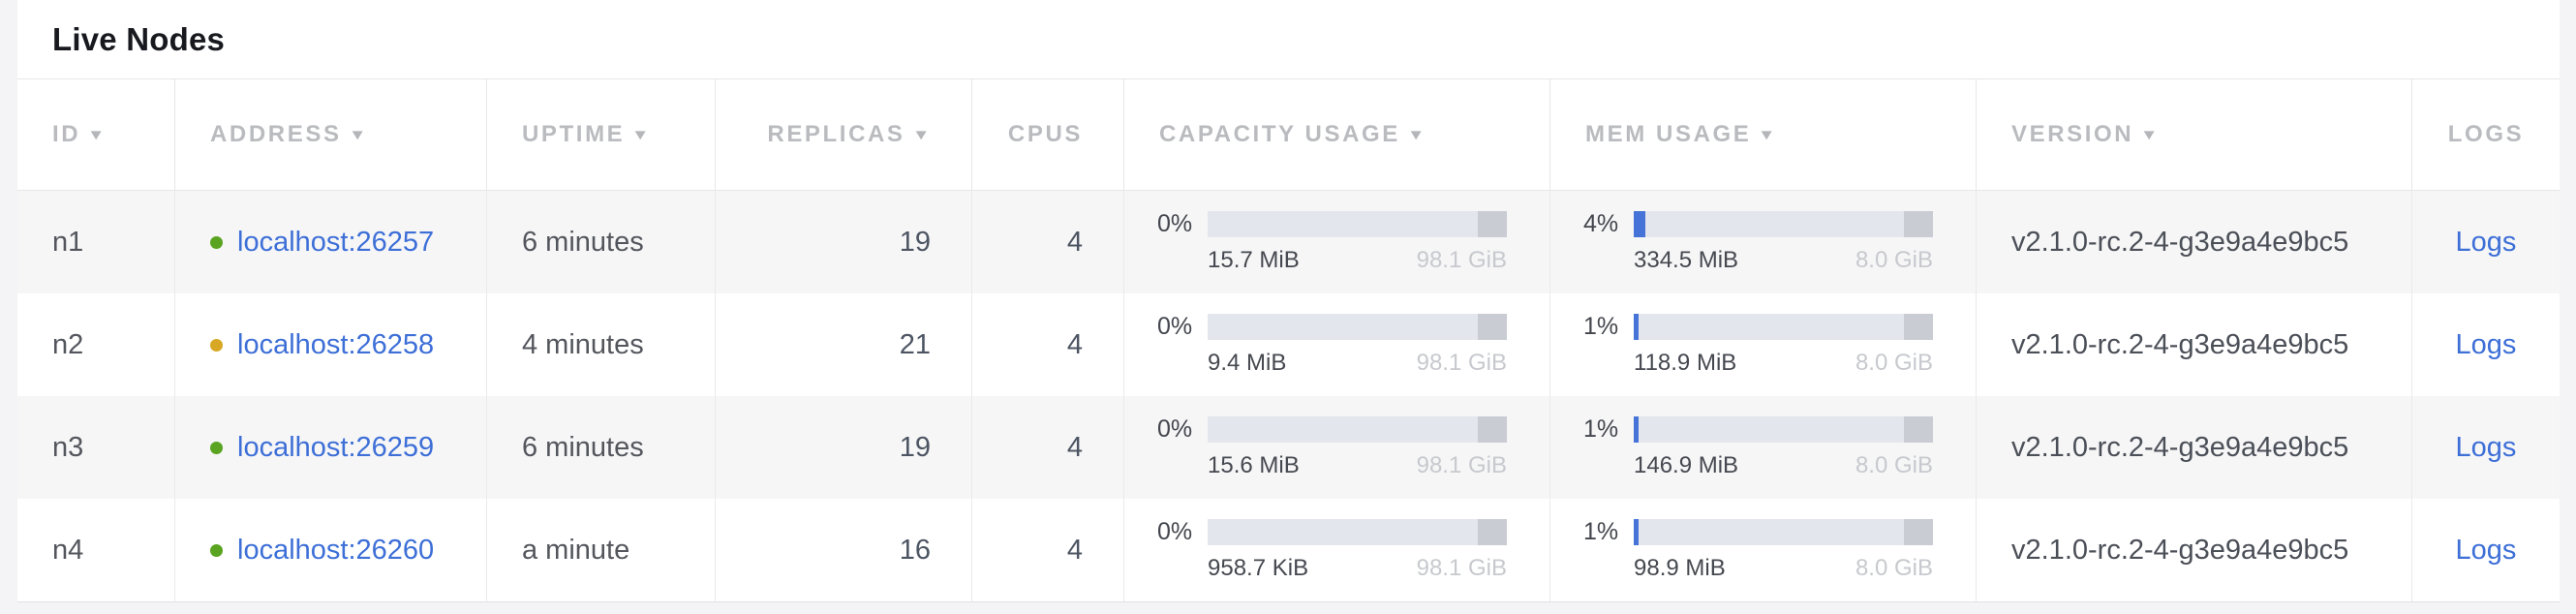 Image resolution: width=2576 pixels, height=614 pixels. What do you see at coordinates (2193, 134) in the screenshot?
I see `column-header-version: VERSION ▼` at bounding box center [2193, 134].